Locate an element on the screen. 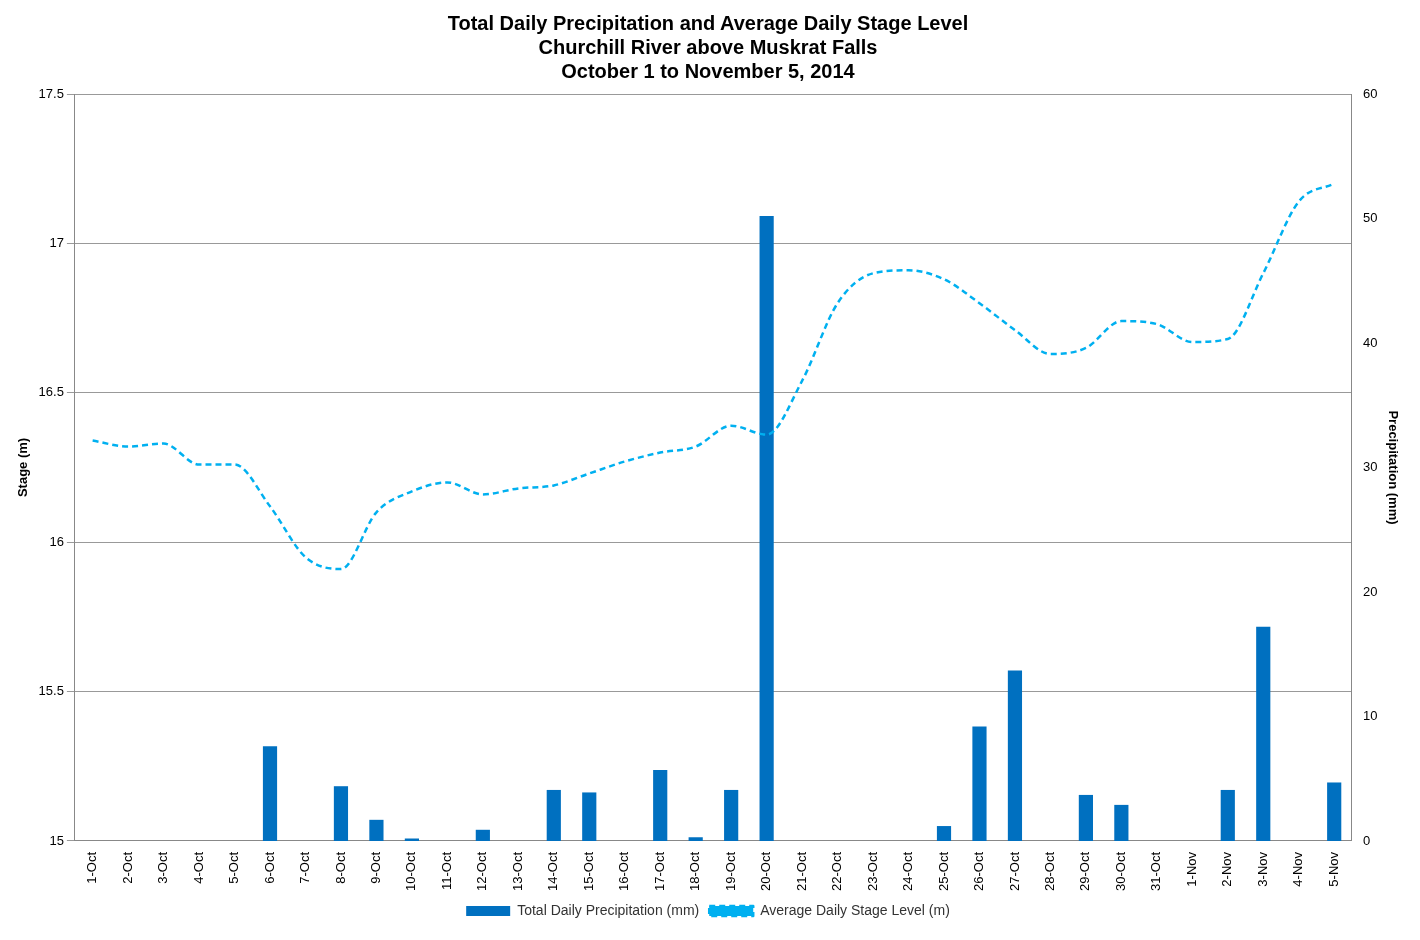 Image resolution: width=1420 pixels, height=940 pixels. y2-tick-label: 20 is located at coordinates (1370, 591).